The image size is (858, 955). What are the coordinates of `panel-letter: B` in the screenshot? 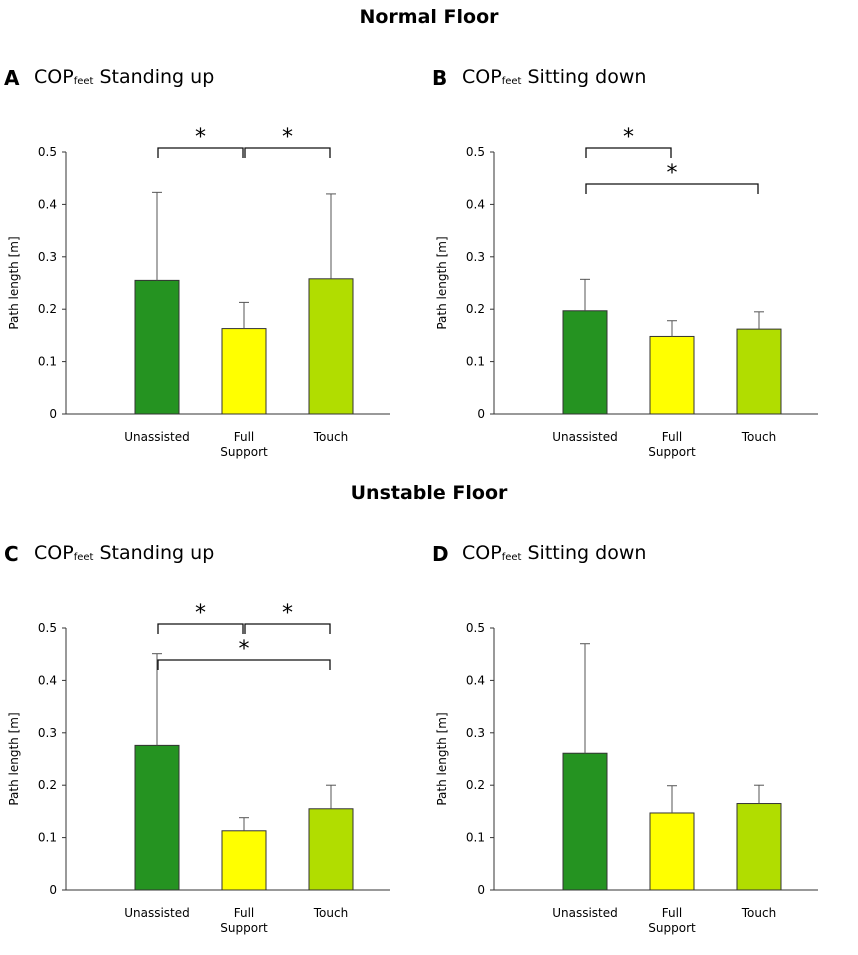 It's located at (440, 78).